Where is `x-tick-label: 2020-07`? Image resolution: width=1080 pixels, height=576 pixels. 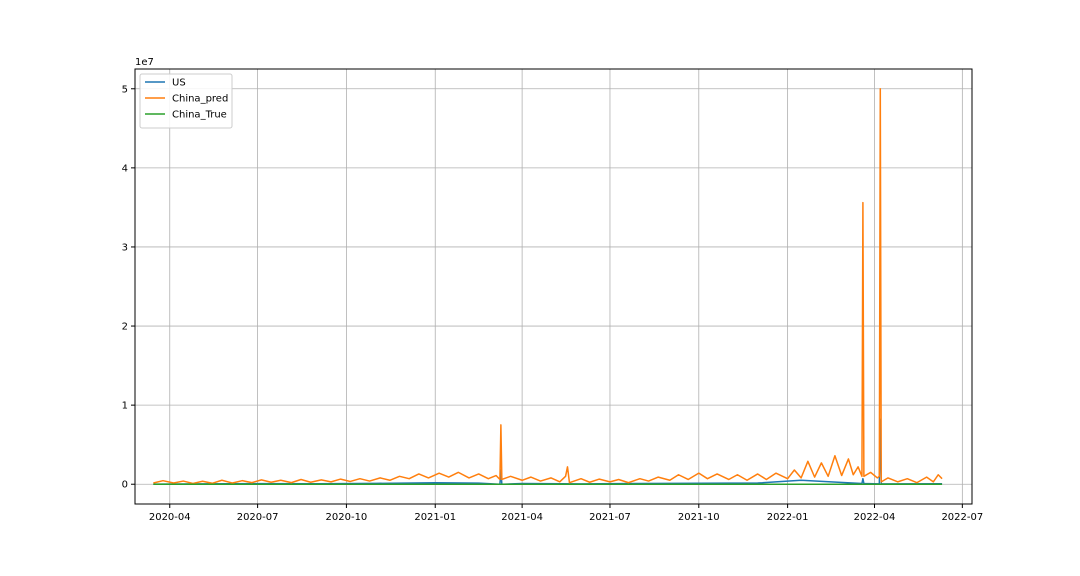 x-tick-label: 2020-07 is located at coordinates (258, 517).